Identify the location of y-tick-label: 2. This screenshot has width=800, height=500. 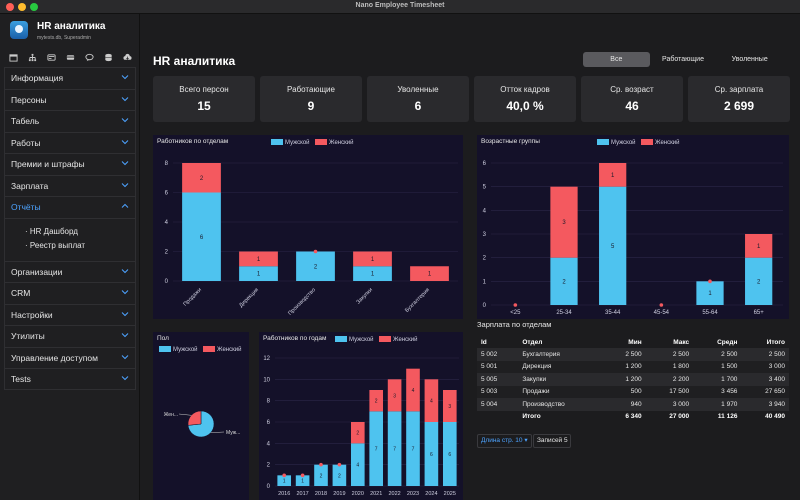
(485, 259).